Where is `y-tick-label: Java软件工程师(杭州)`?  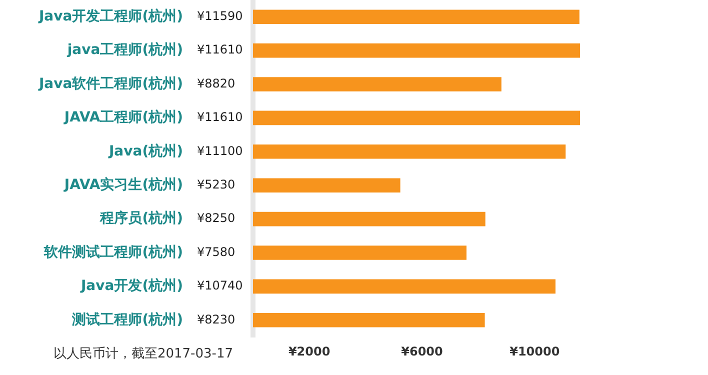
y-tick-label: Java软件工程师(杭州) is located at coordinates (110, 83).